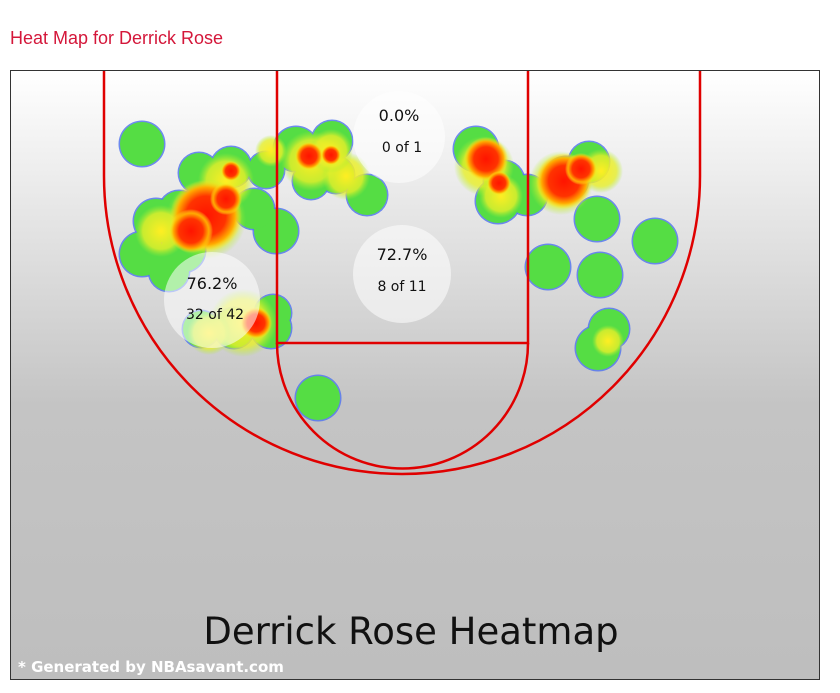 The image size is (840, 693). I want to click on zone-paint: 72.7% 8 of 11, so click(402, 274).